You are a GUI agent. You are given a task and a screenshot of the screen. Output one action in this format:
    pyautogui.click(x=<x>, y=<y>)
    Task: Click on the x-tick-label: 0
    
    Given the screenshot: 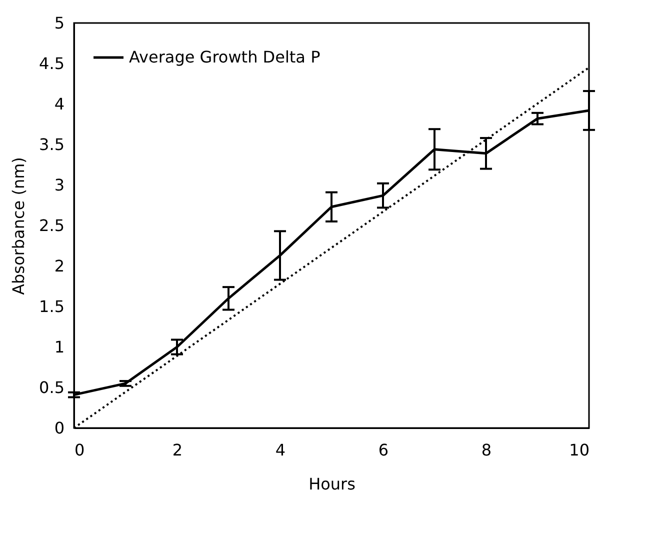 What is the action you would take?
    pyautogui.click(x=79, y=450)
    